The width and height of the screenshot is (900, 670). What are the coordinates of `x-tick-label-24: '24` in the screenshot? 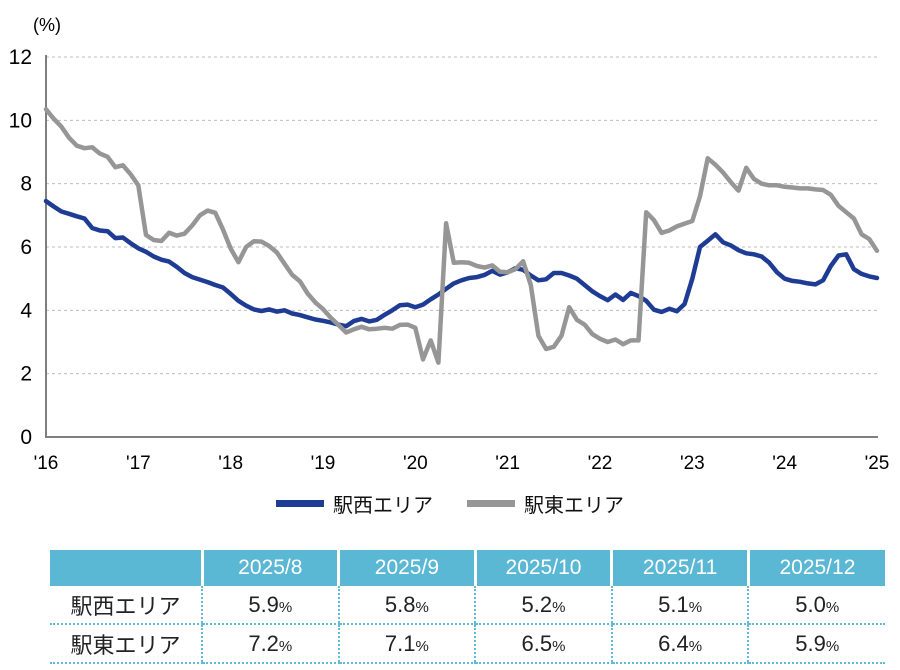 It's located at (784, 463).